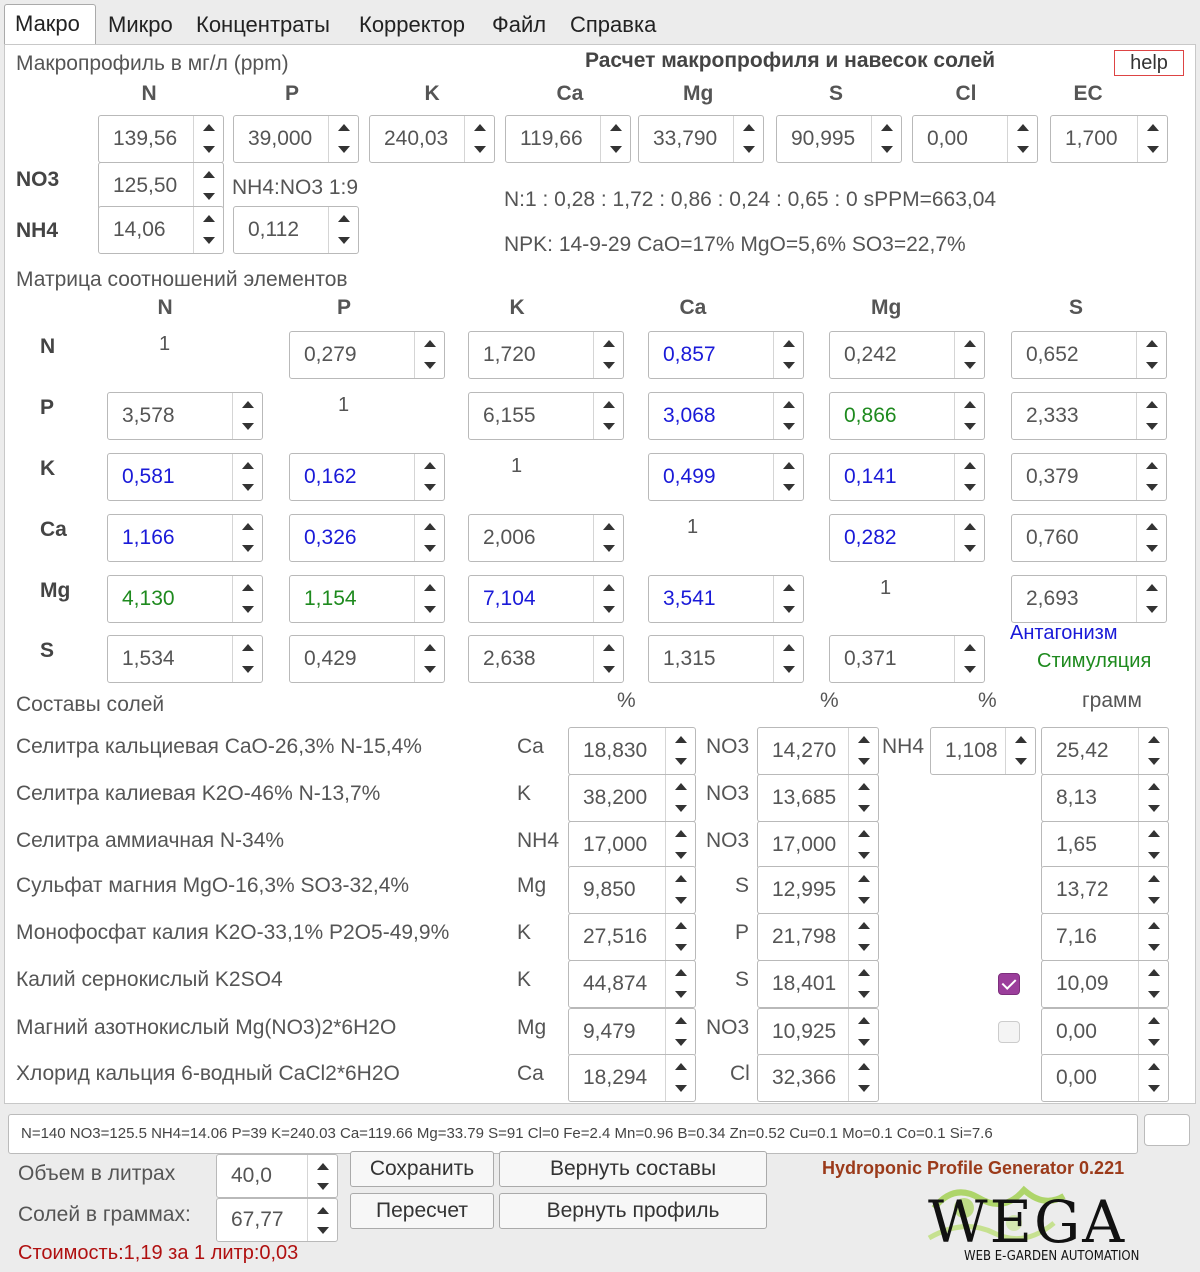 This screenshot has height=1272, width=1200. Describe the element at coordinates (185, 599) in the screenshot. I see `matrix-mg-n: 4,130` at that location.